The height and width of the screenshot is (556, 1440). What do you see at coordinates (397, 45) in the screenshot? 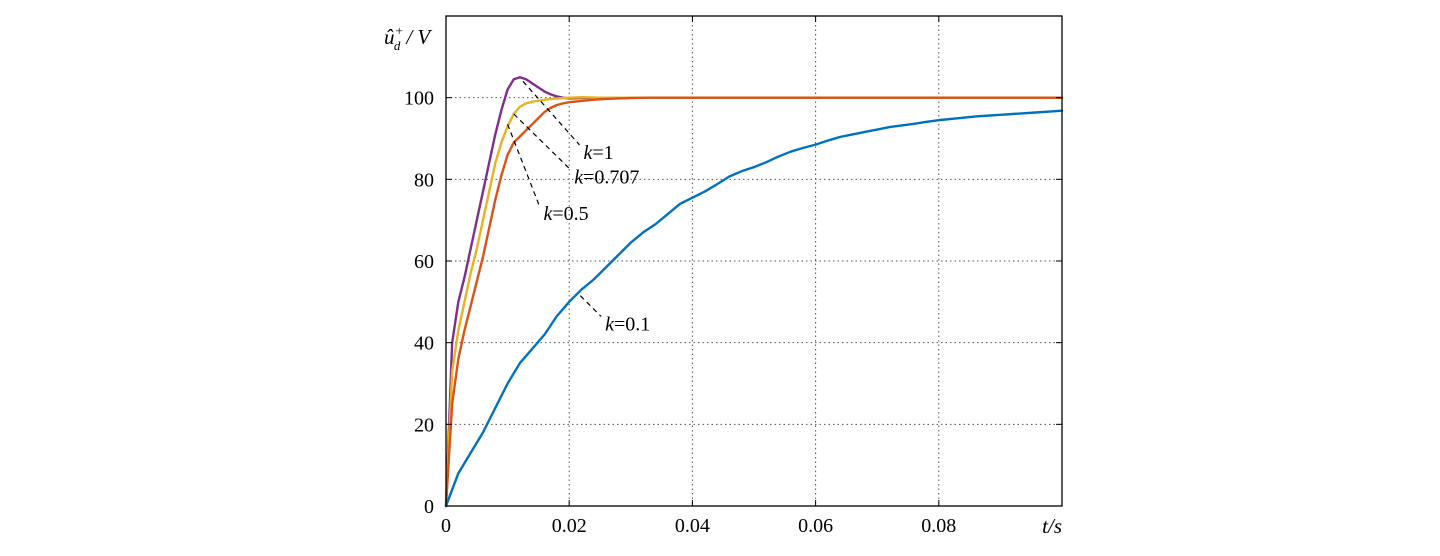
I see `y-axis-label-sub: d` at bounding box center [397, 45].